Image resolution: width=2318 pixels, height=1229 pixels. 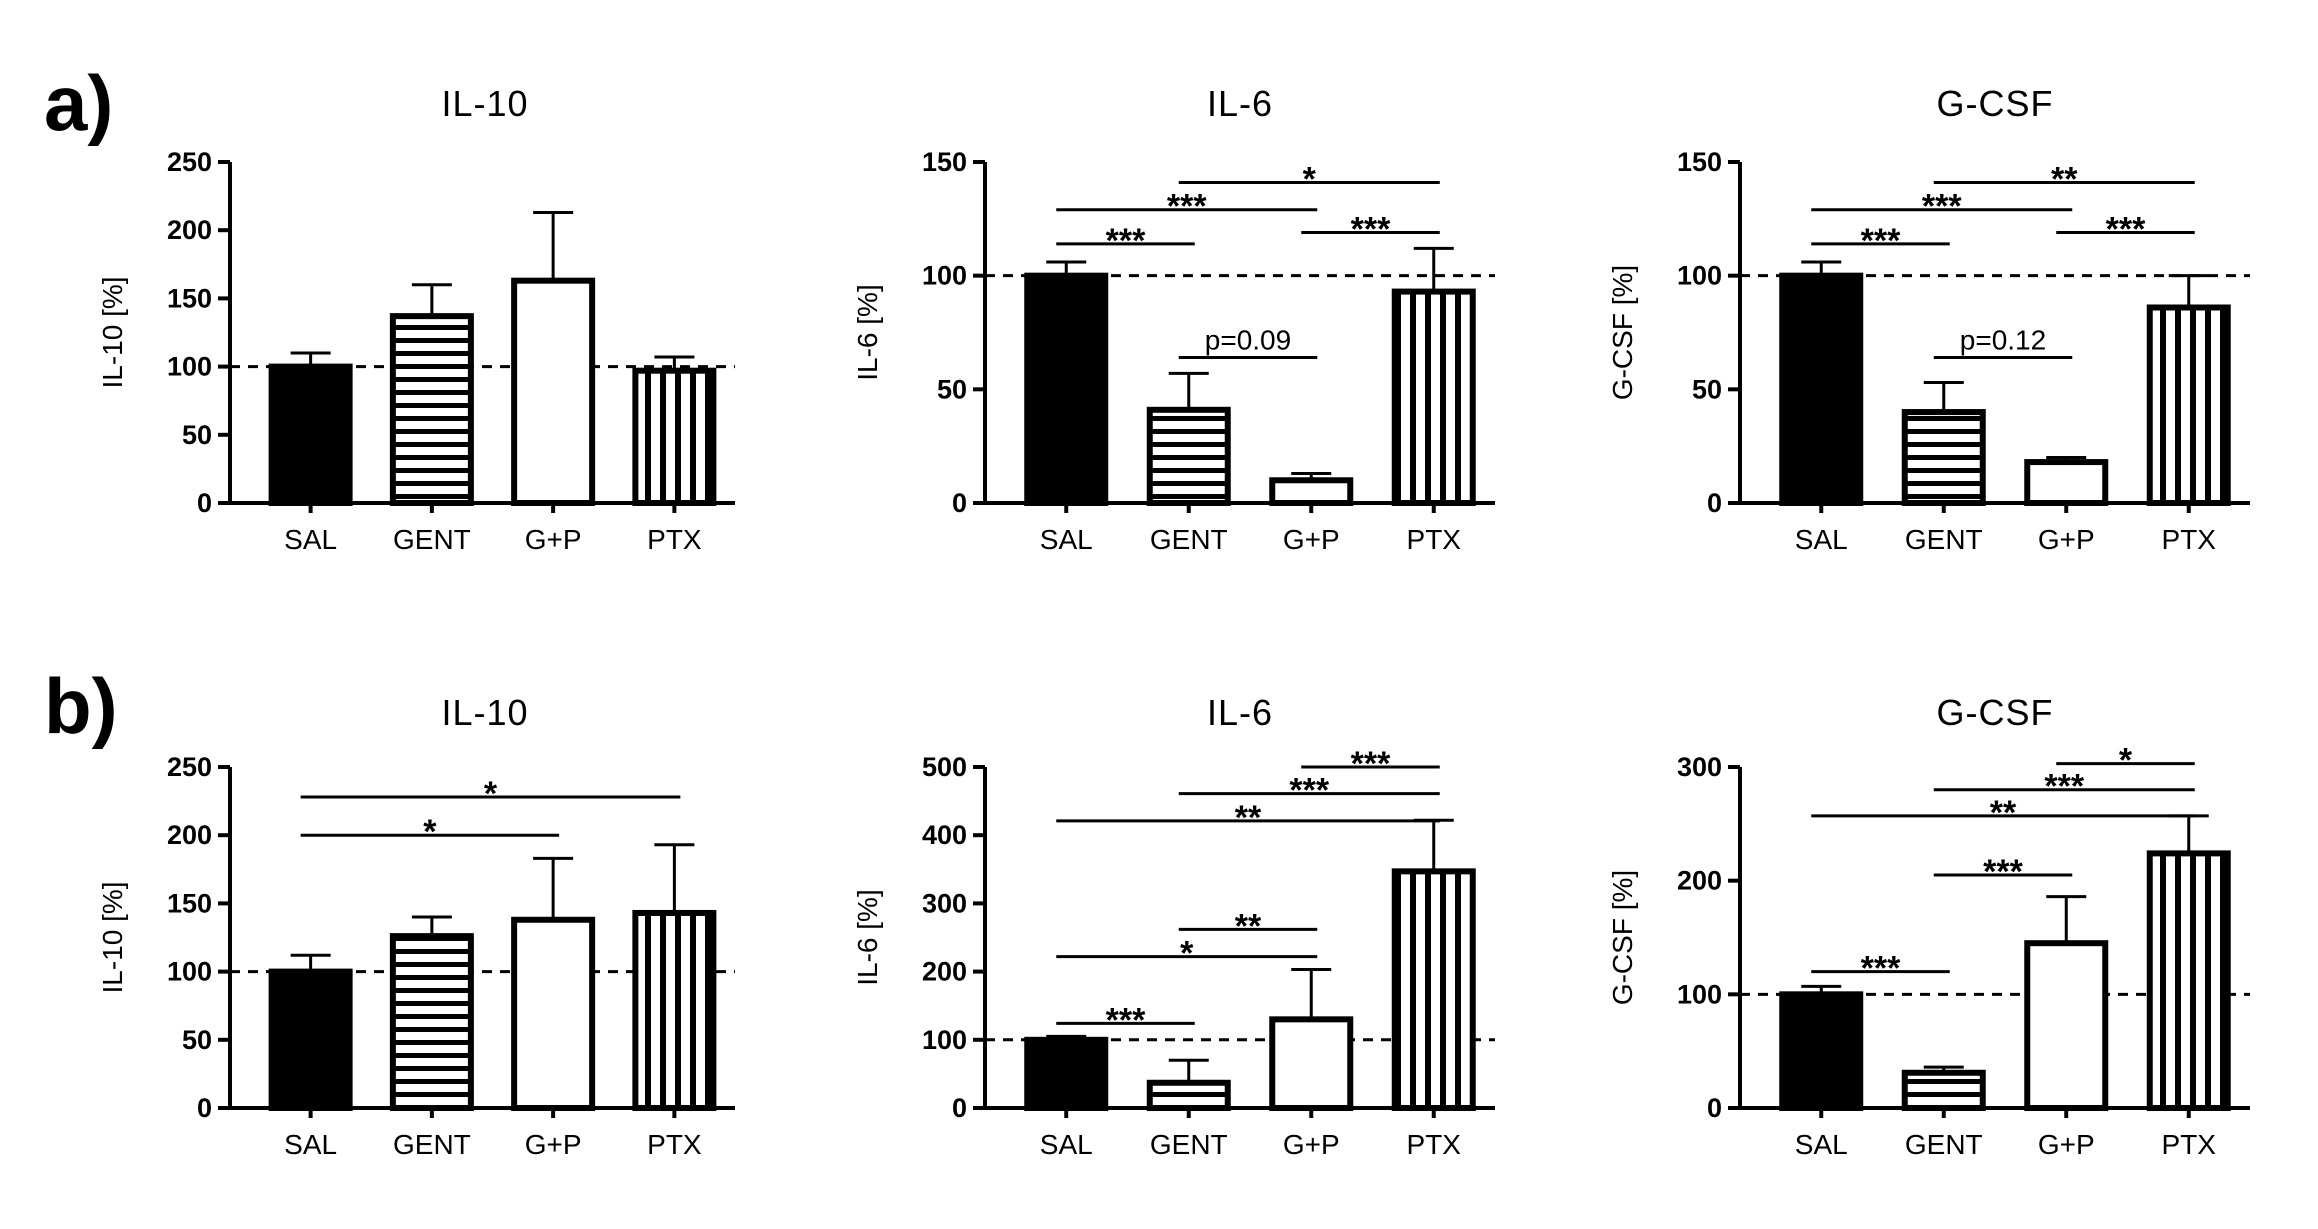 What do you see at coordinates (78, 103) in the screenshot?
I see `panel-label-a: a)` at bounding box center [78, 103].